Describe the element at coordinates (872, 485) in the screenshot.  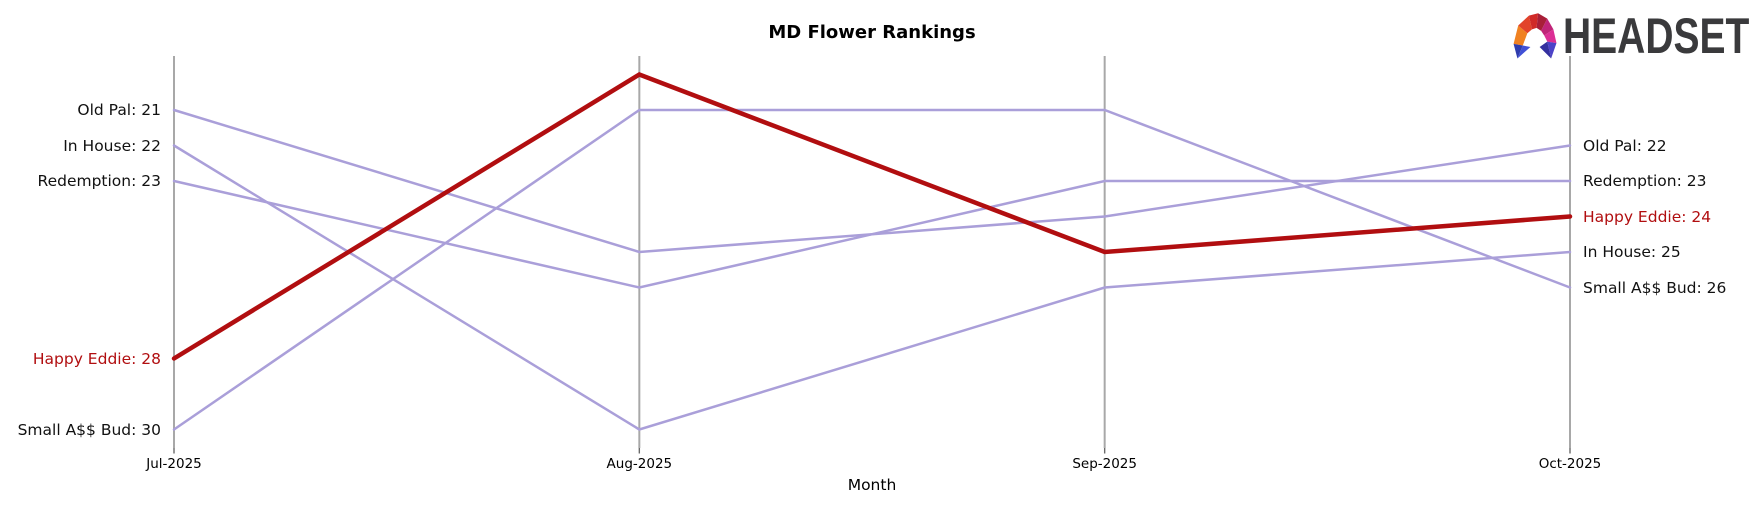
I see `x-axis-title: Month` at that location.